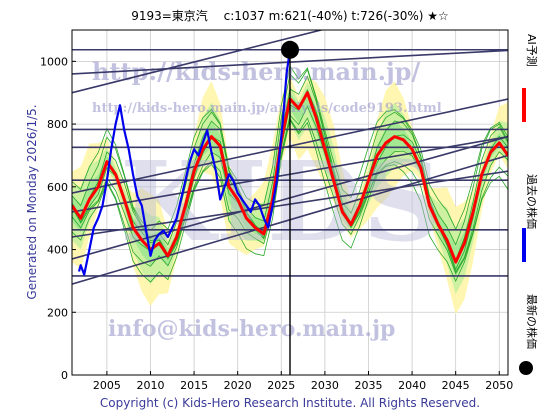  I want to click on x-tick-label: 2015, so click(194, 385).